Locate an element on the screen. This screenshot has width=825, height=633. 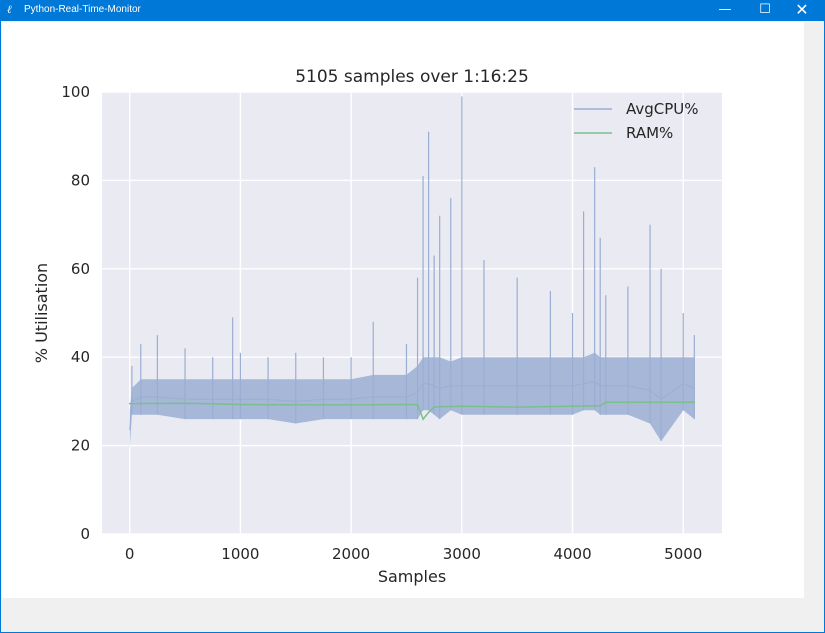
y-tick-label: 60 is located at coordinates (80, 269).